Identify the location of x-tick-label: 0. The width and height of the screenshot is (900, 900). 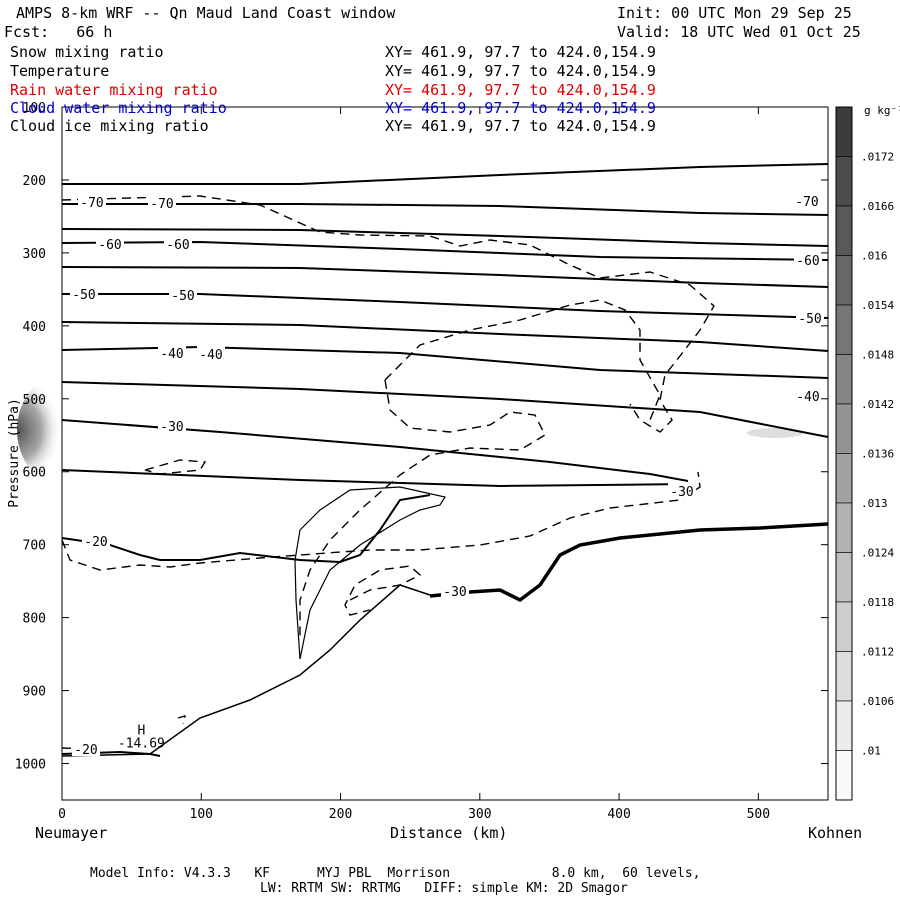
(62, 814).